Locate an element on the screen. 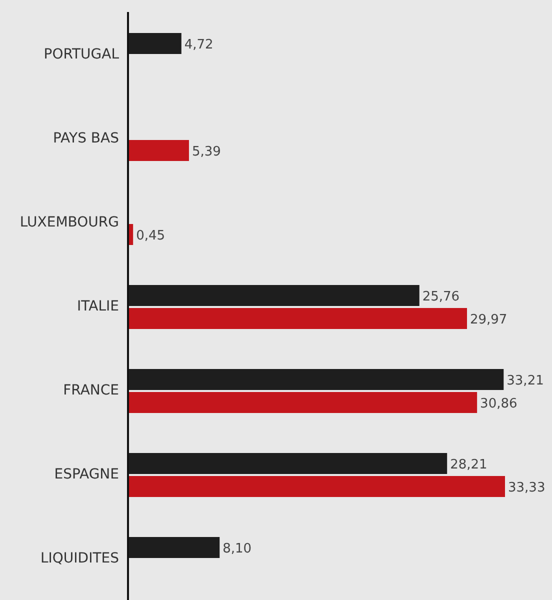 The image size is (552, 600). y-tick-label: ESPAGNE is located at coordinates (86, 474).